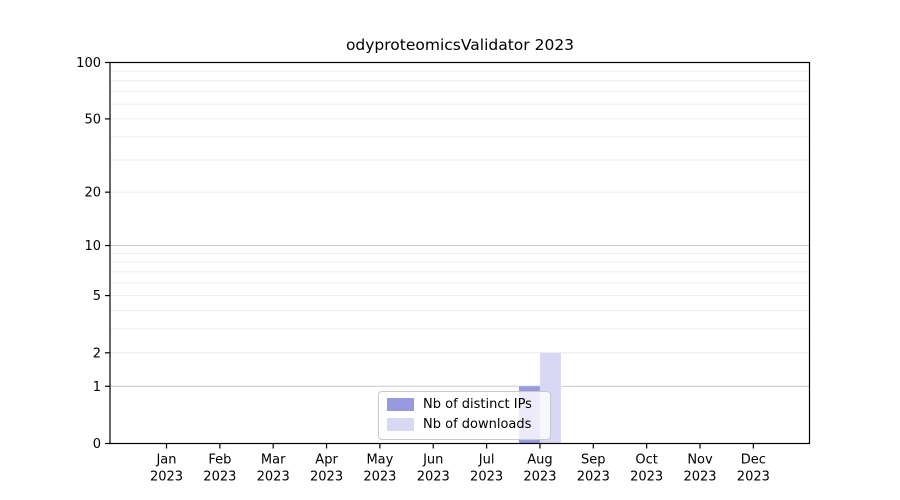 The image size is (900, 500). What do you see at coordinates (400, 404) in the screenshot?
I see `legend-swatch-distinct-ips` at bounding box center [400, 404].